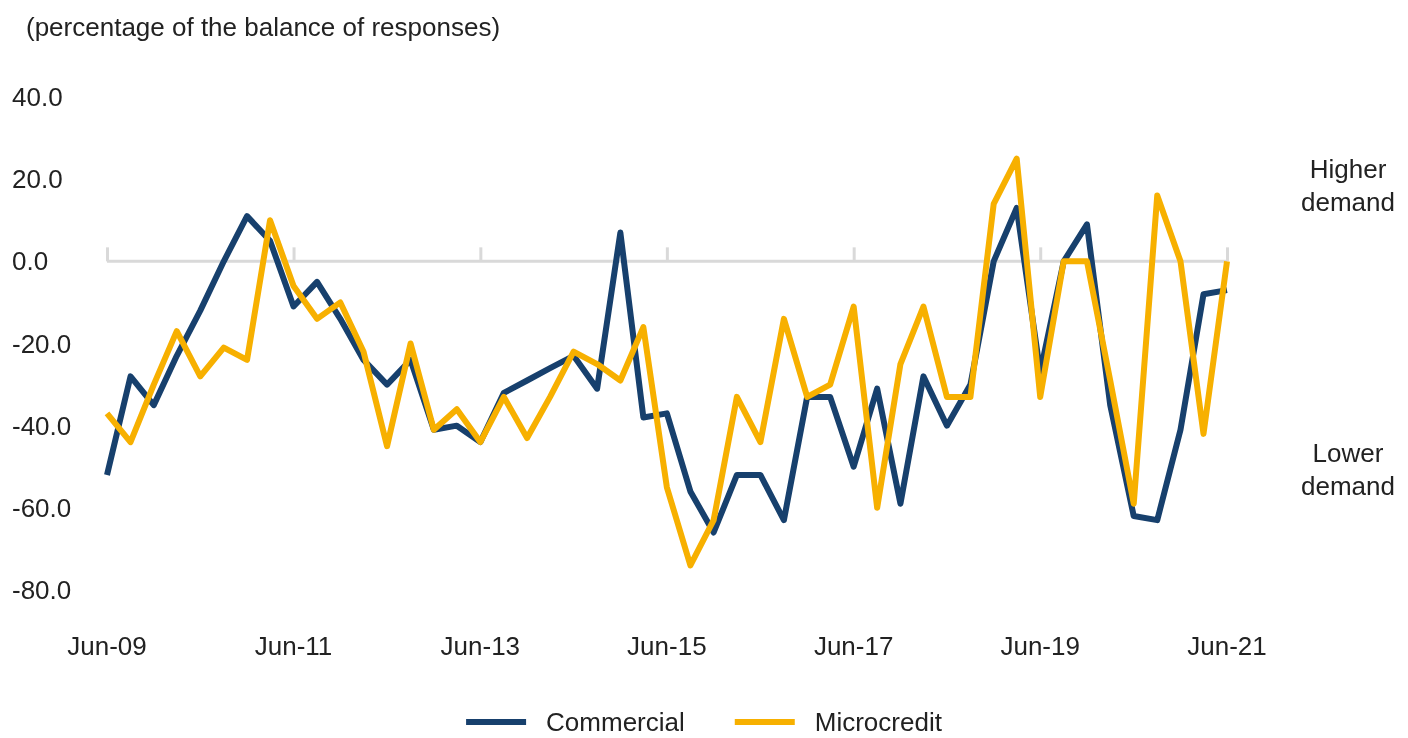  What do you see at coordinates (42, 343) in the screenshot?
I see `y-tick-label: -20.0` at bounding box center [42, 343].